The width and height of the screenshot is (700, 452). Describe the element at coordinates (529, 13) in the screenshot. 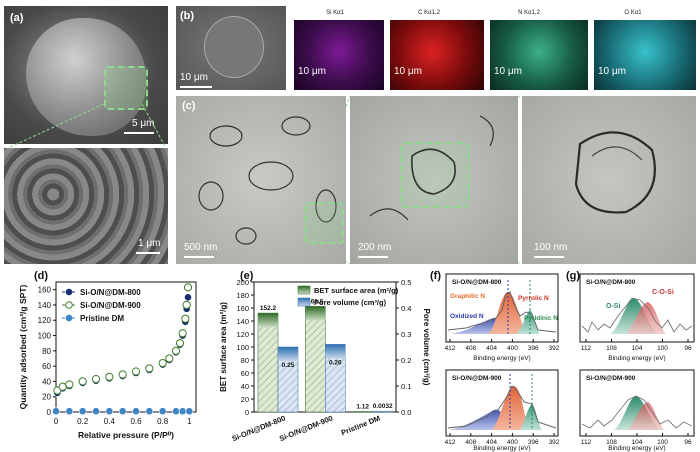

I see `map-title-n: N Kα1,2` at that location.